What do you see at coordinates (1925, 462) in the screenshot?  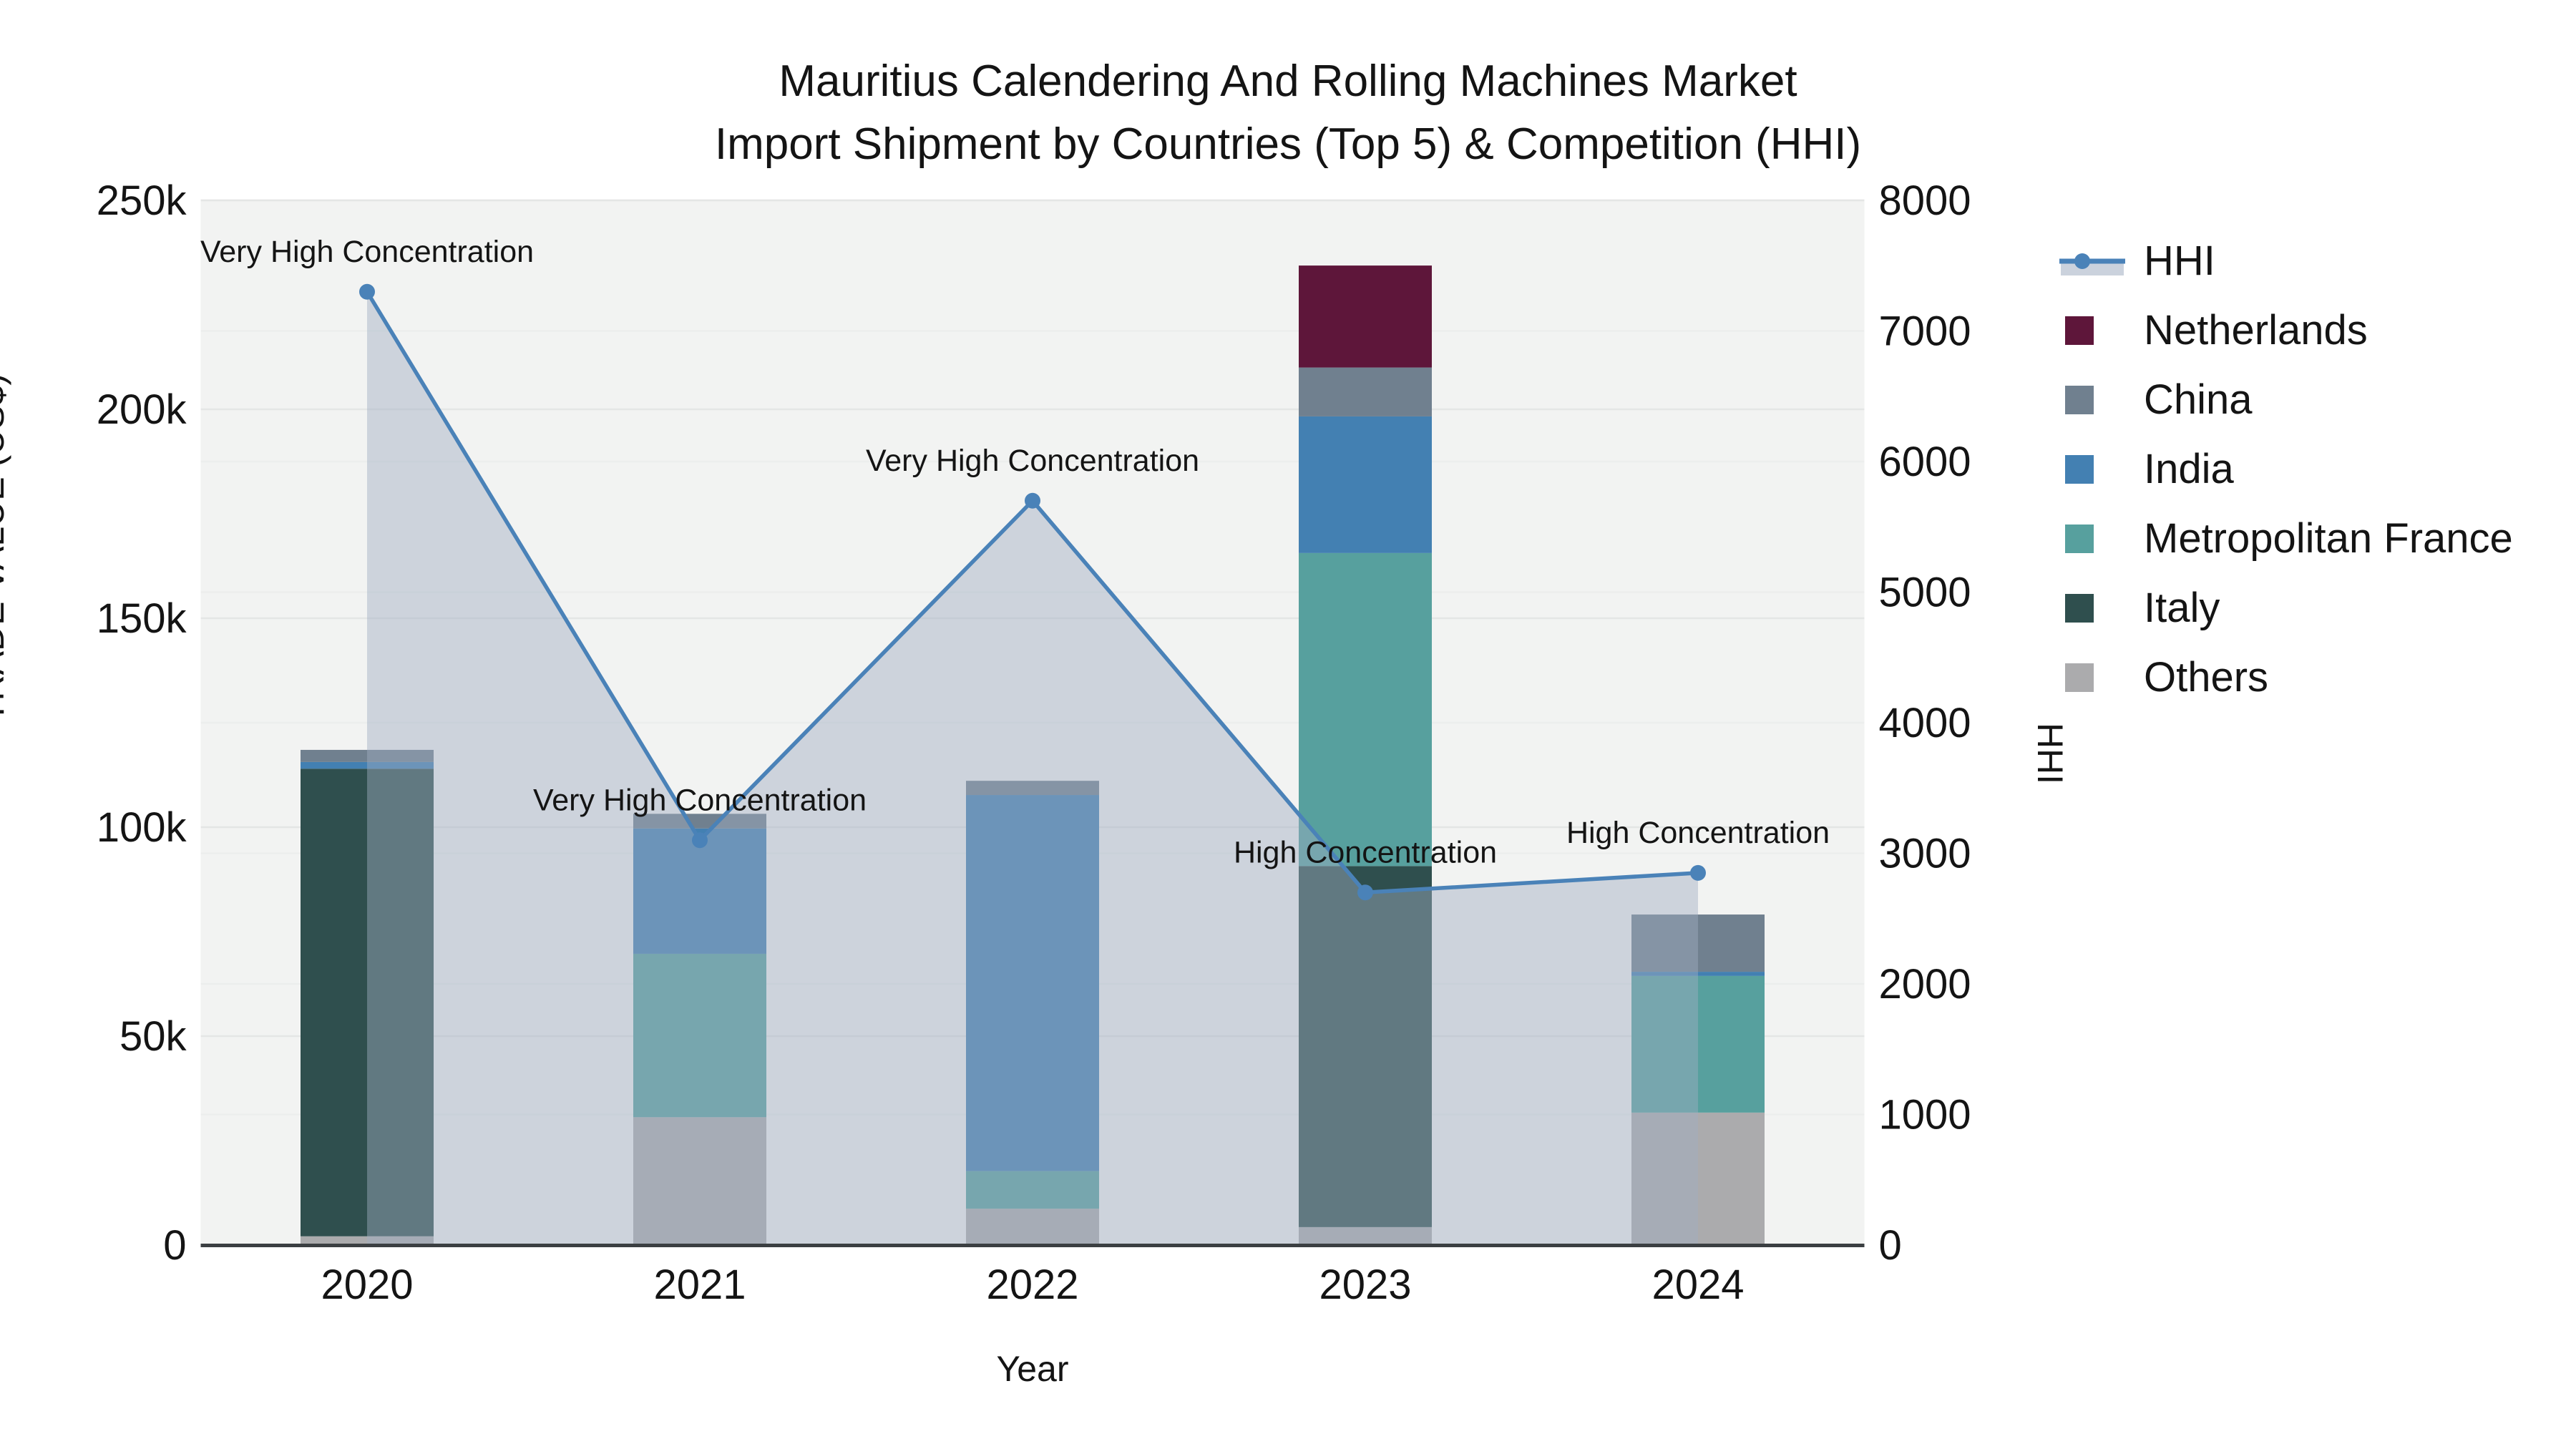 I see `y-right-tick-6000: 6000` at bounding box center [1925, 462].